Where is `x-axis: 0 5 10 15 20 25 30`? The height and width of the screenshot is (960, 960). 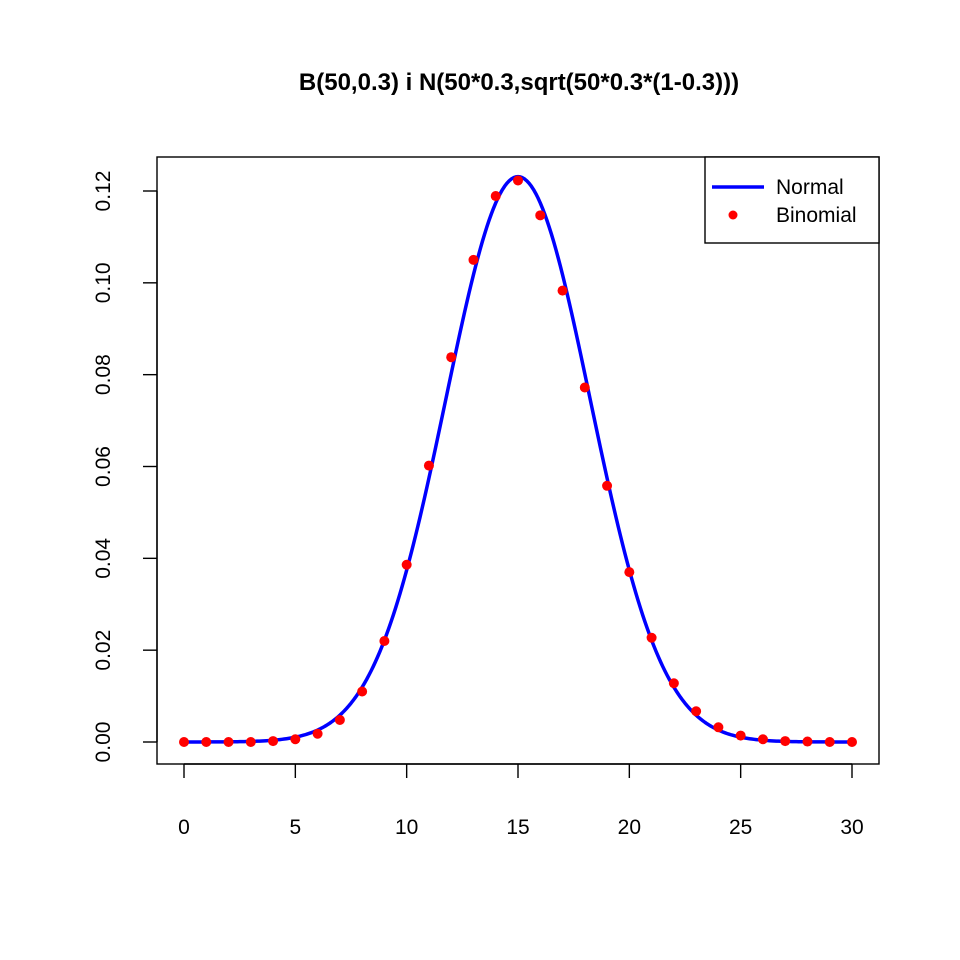 x-axis: 0 5 10 15 20 25 30 is located at coordinates (521, 801).